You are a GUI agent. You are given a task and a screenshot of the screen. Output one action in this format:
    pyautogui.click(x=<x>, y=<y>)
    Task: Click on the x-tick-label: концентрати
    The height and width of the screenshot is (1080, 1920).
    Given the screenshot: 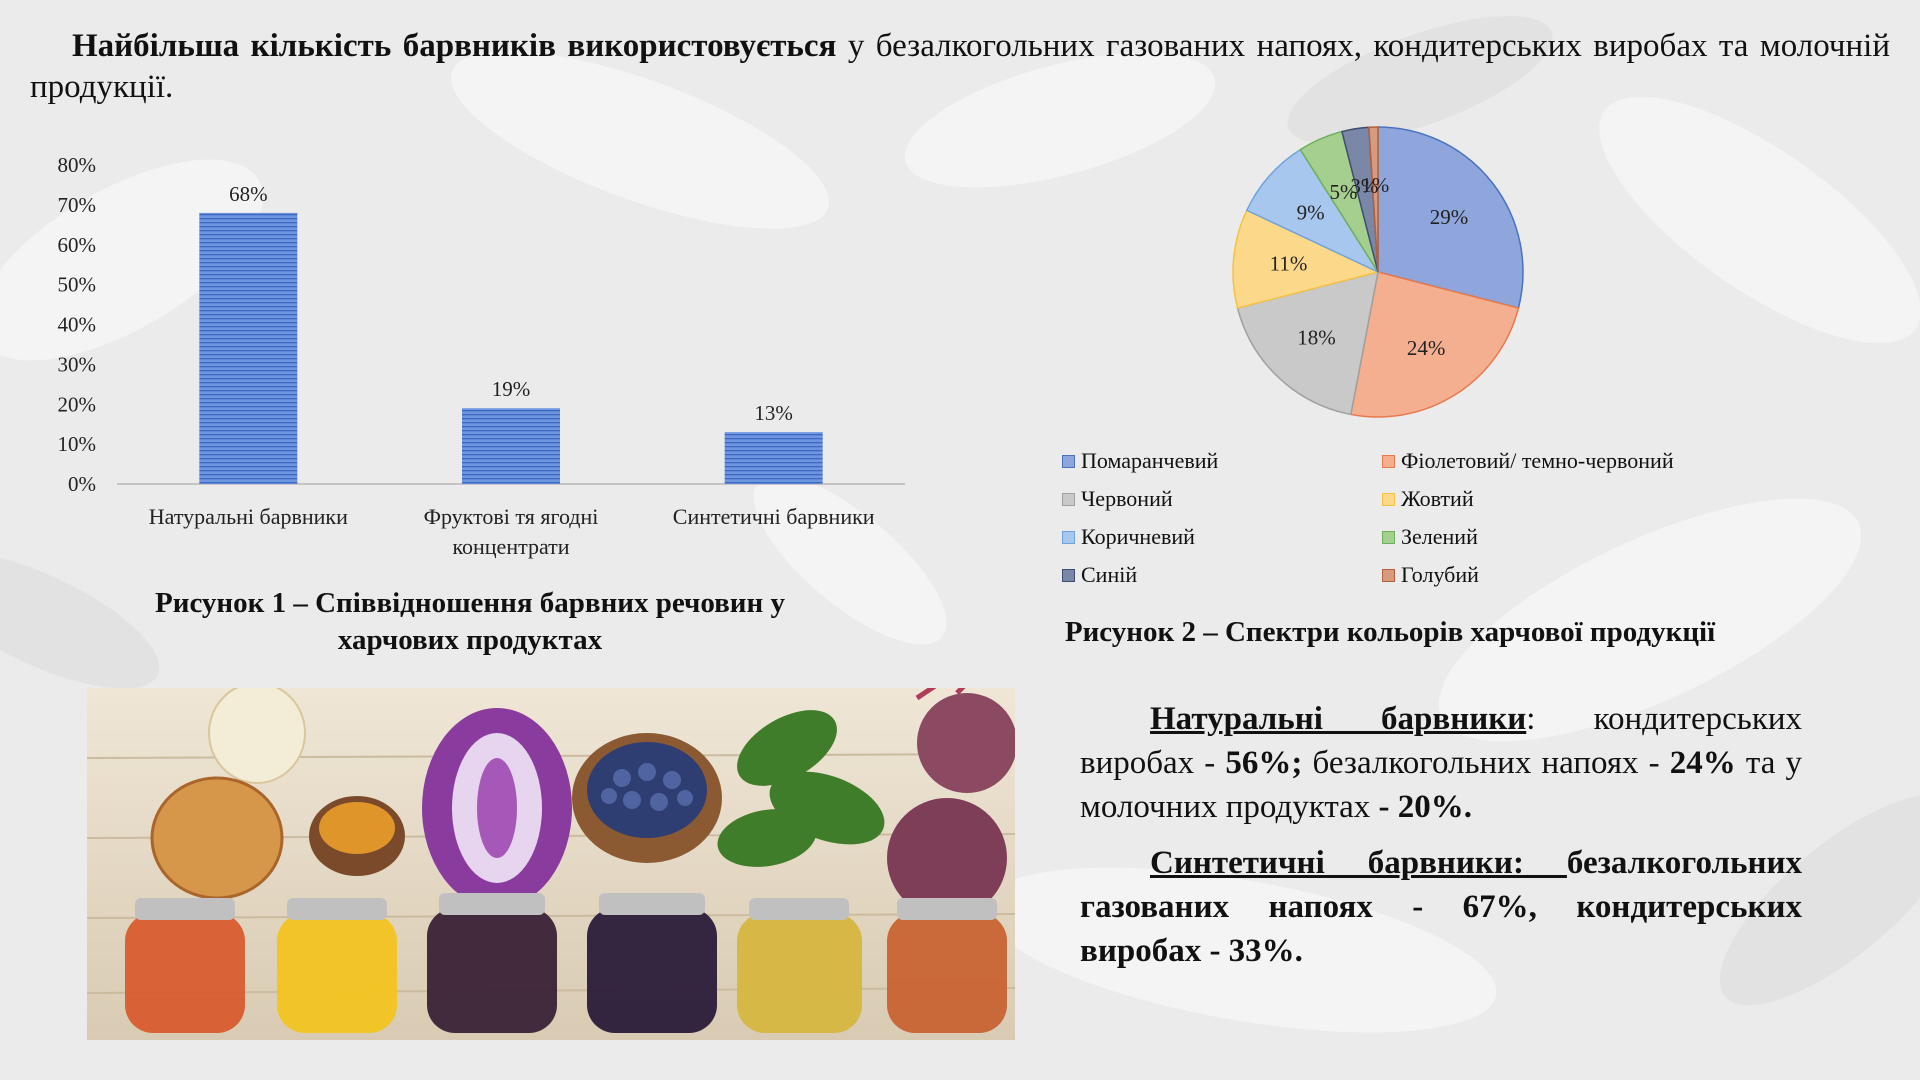 What is the action you would take?
    pyautogui.click(x=510, y=546)
    